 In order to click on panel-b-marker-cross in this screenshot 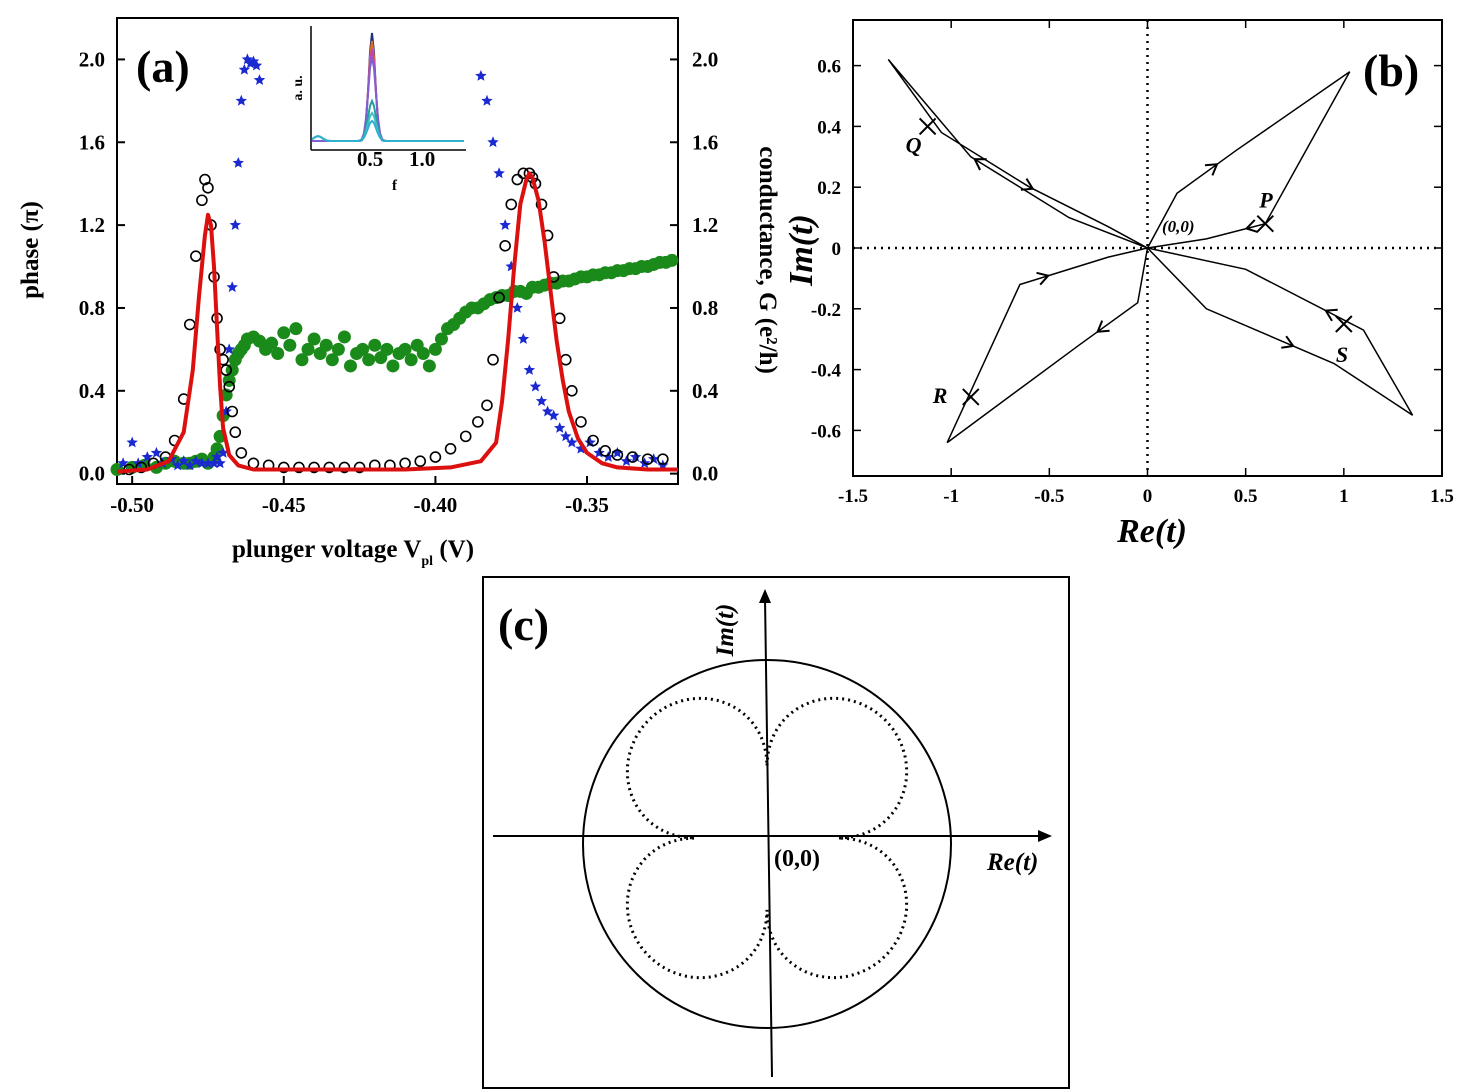, I will do `click(1265, 223)`.